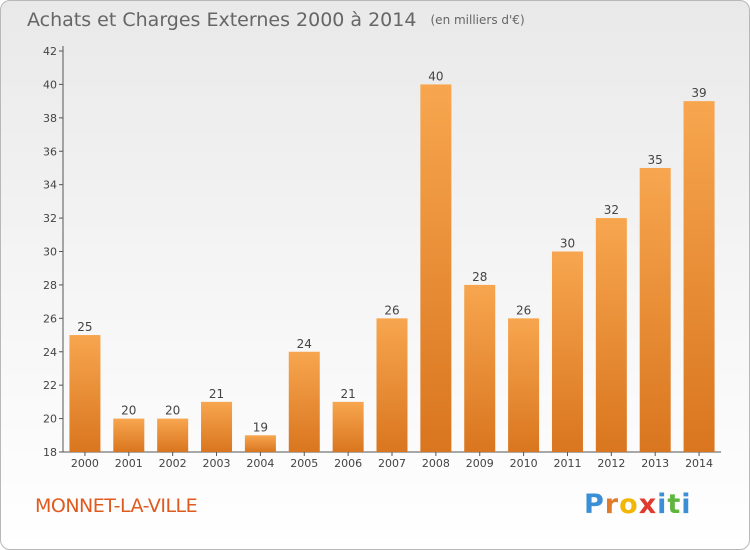  I want to click on y-tick-label: 34, so click(50, 185).